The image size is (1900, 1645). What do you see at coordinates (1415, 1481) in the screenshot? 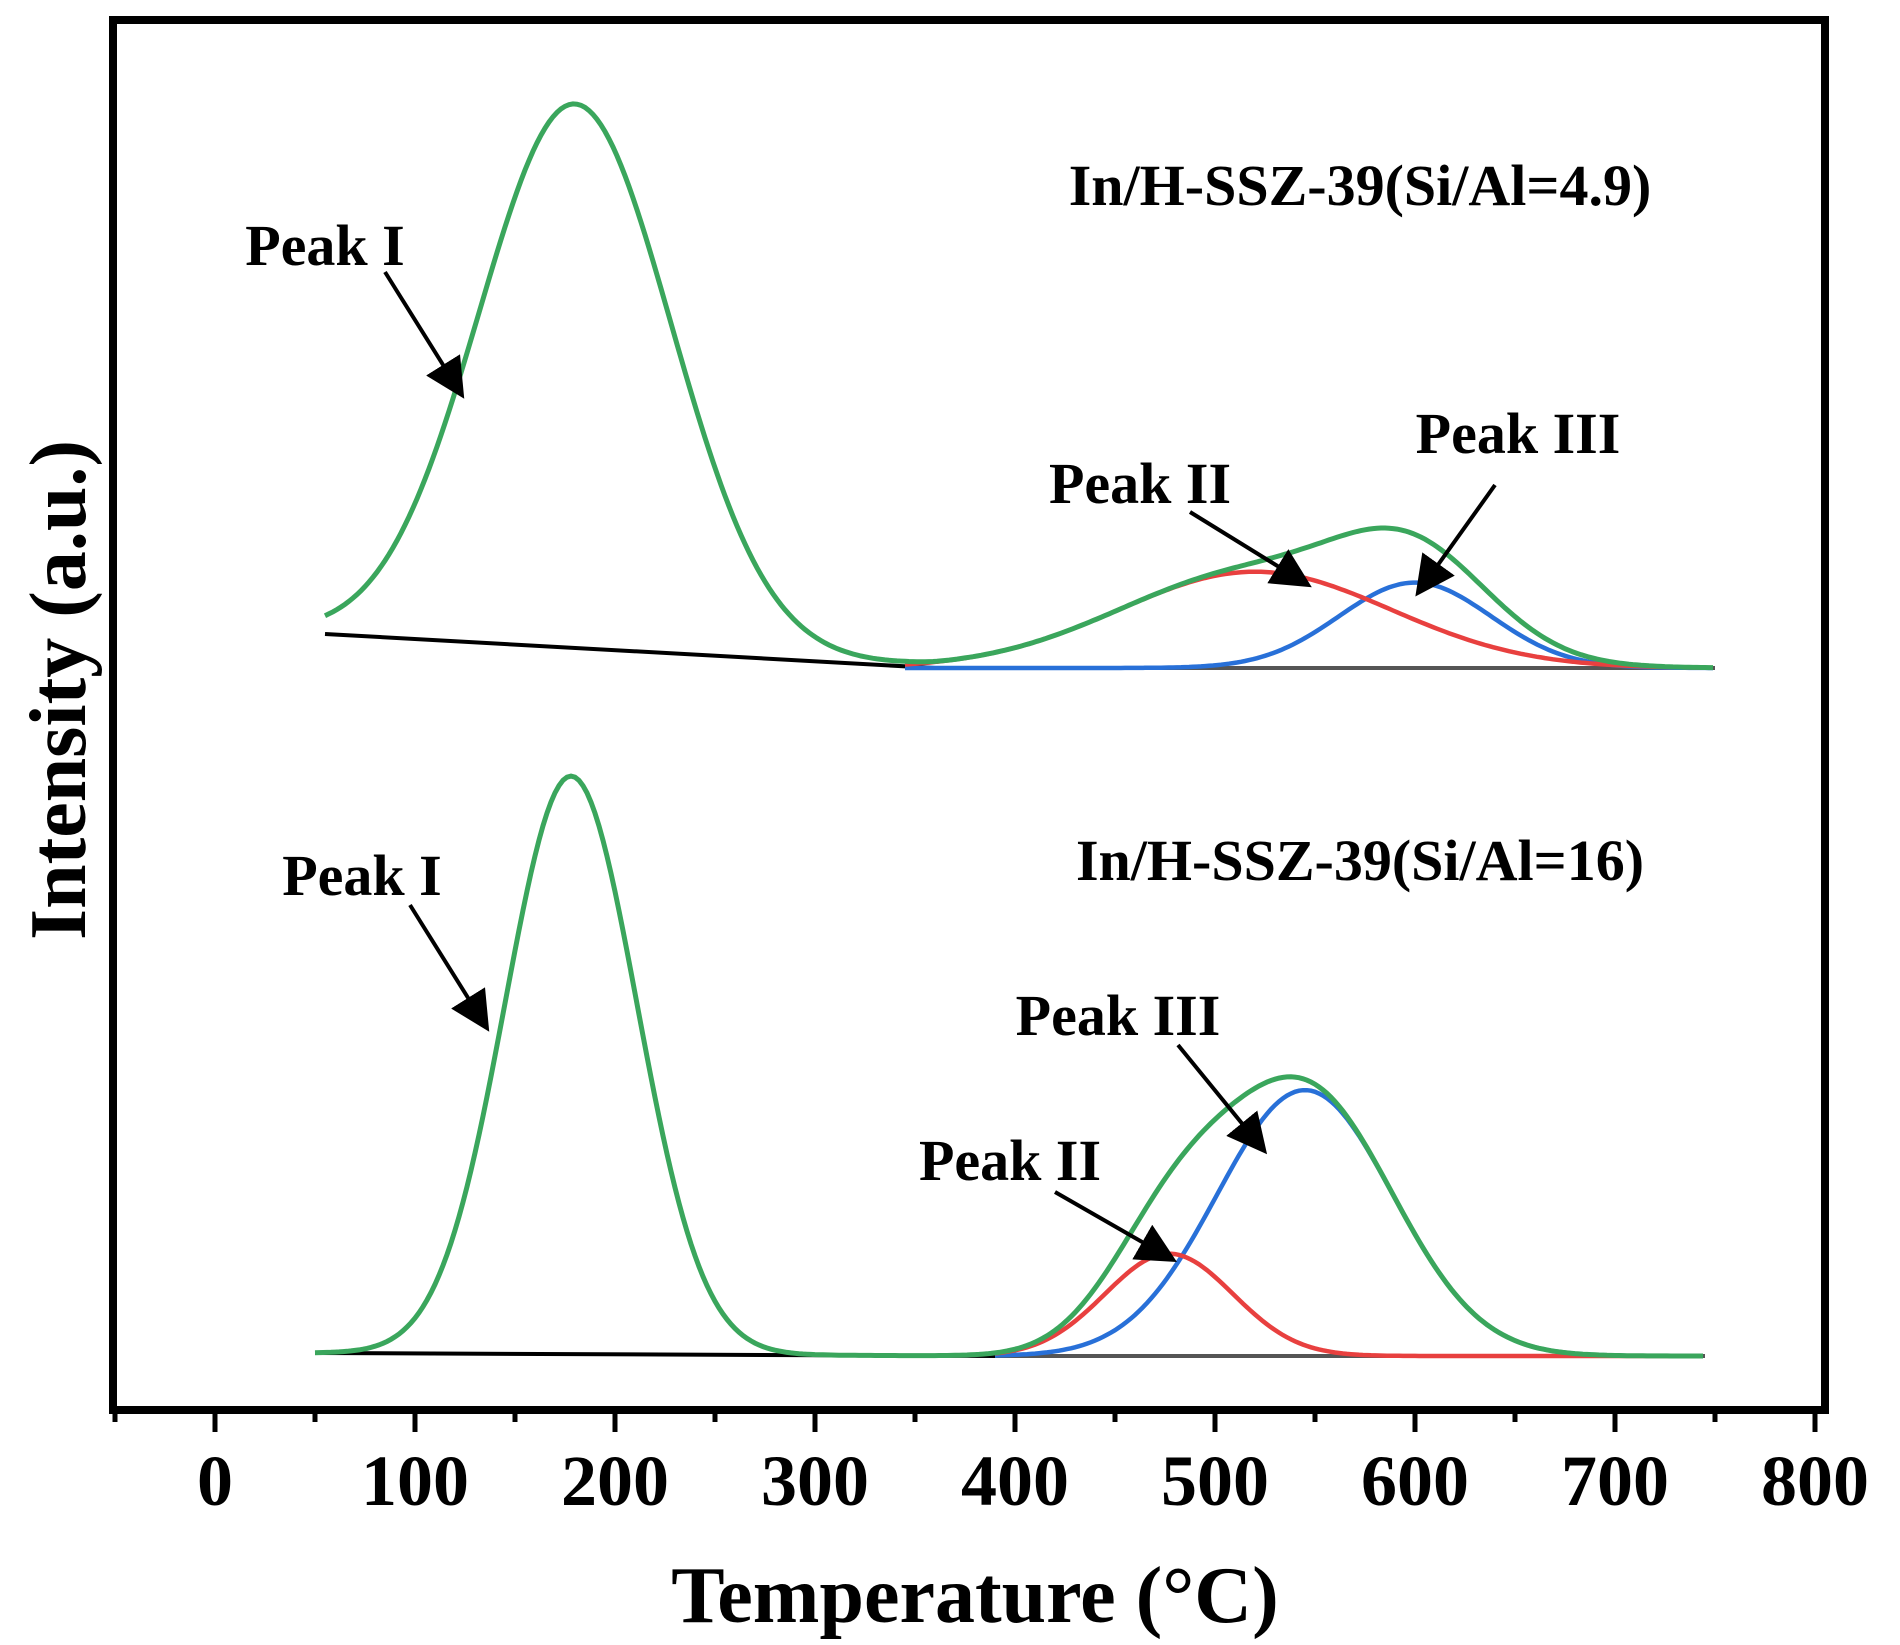
I see `x-tick-label: 600` at bounding box center [1415, 1481].